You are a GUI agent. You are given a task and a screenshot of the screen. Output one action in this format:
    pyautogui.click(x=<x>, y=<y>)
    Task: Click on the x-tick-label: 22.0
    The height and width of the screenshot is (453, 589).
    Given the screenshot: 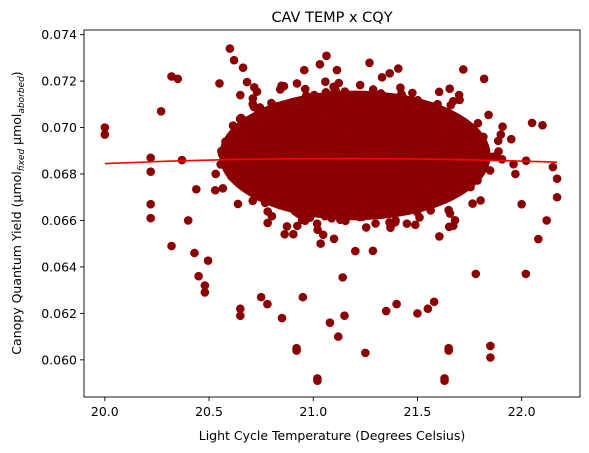 What is the action you would take?
    pyautogui.click(x=522, y=411)
    